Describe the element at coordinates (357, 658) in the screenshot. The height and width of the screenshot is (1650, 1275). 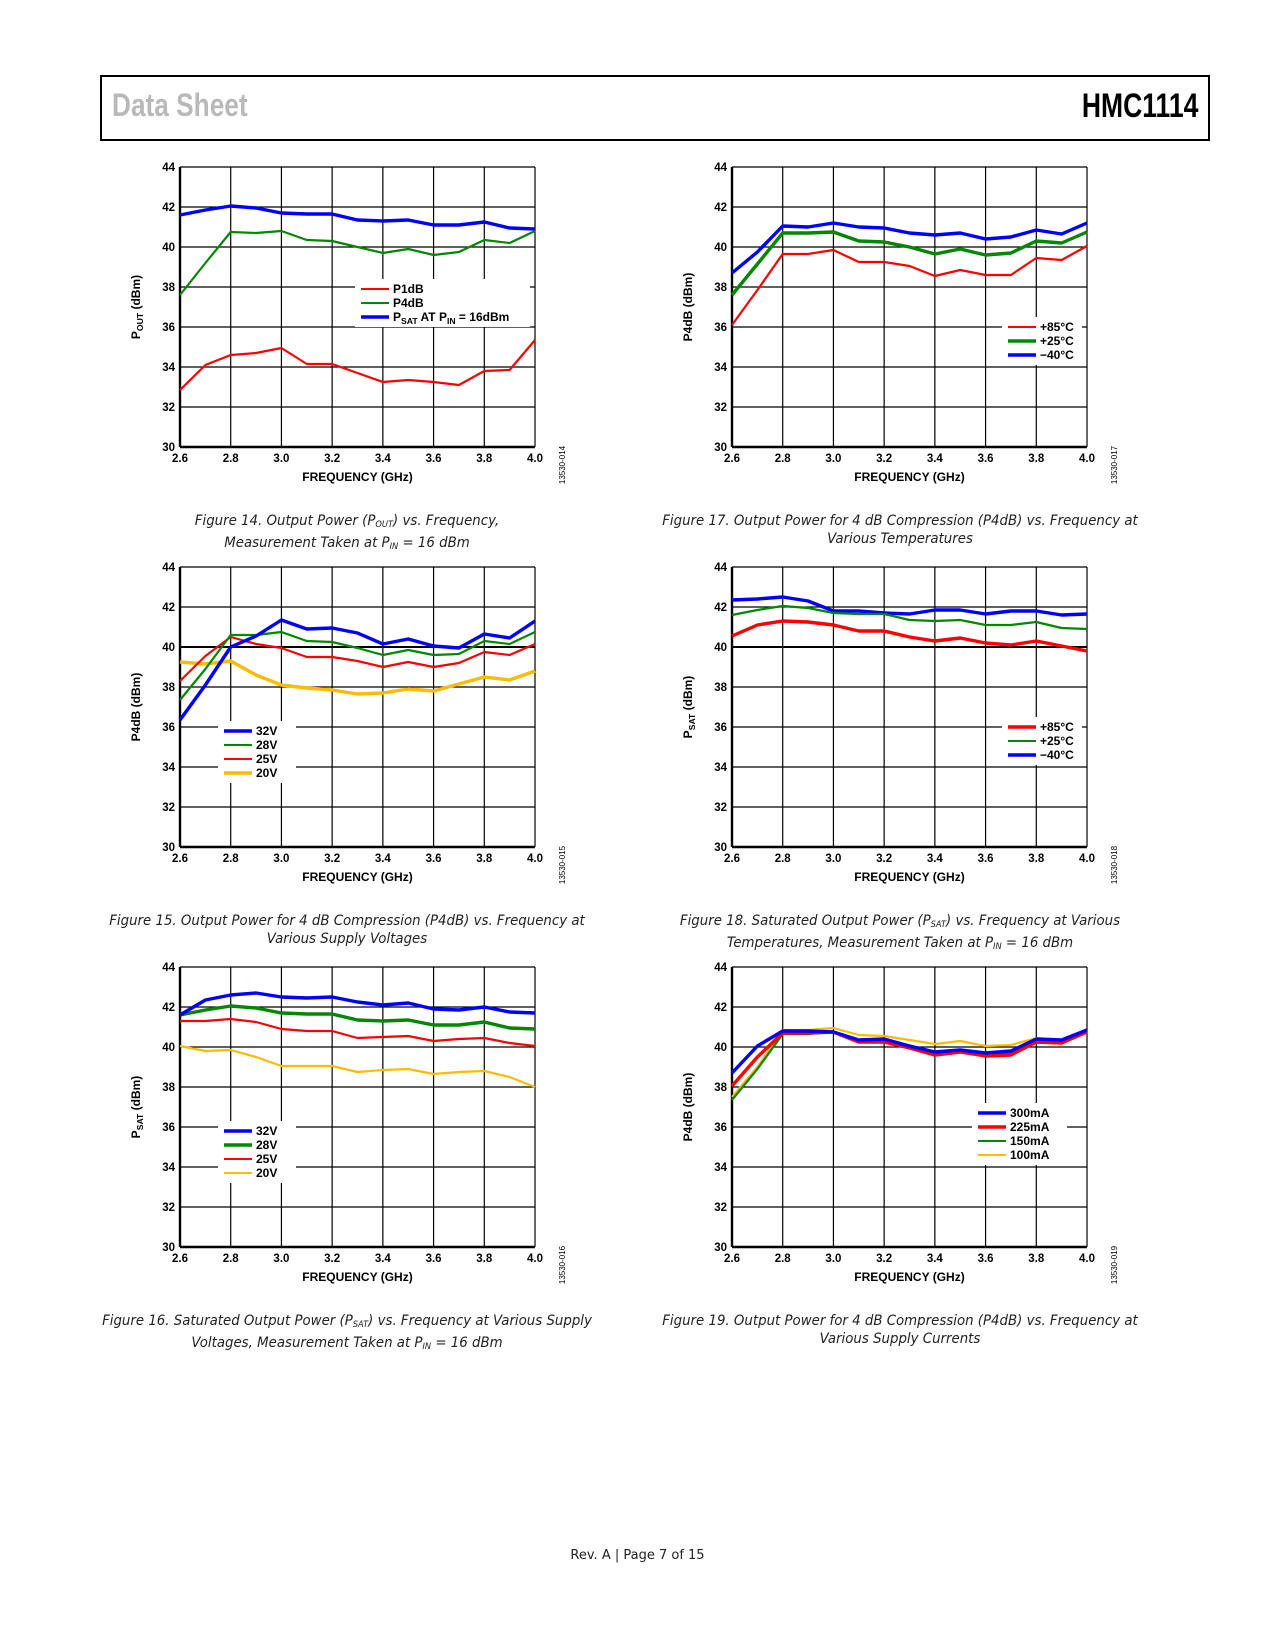
I see `series-line-25v` at that location.